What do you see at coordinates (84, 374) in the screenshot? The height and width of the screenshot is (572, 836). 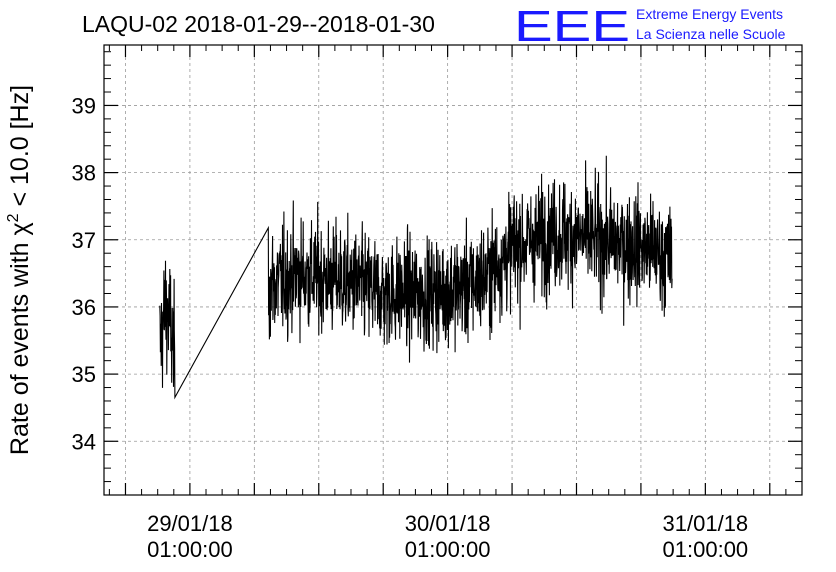 I see `y-tick-label: 35` at bounding box center [84, 374].